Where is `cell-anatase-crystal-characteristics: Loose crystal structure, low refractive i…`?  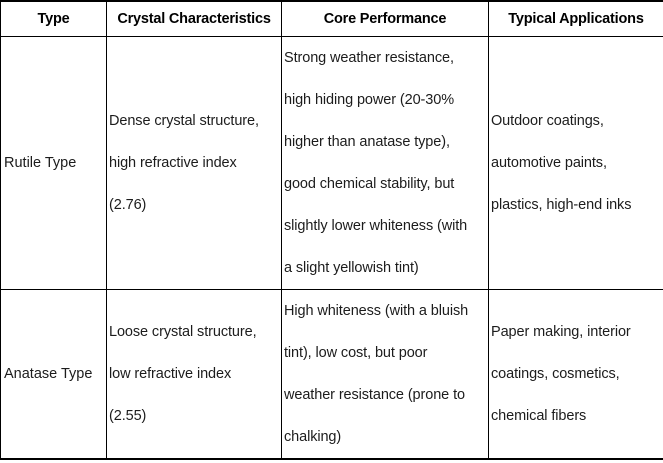
cell-anatase-crystal-characteristics: Loose crystal structure, low refractive i… is located at coordinates (194, 373).